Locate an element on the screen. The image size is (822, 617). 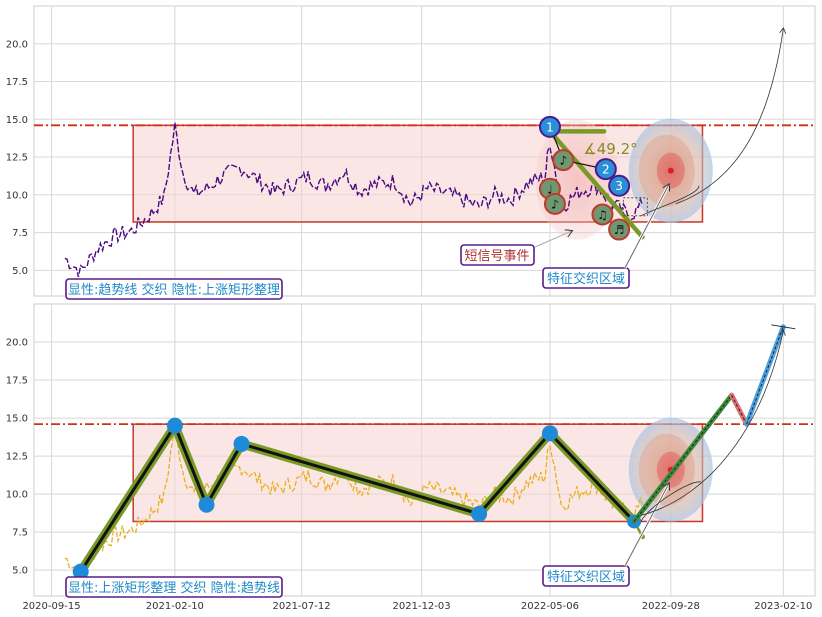
signal-box is located at coordinates (635, 207).